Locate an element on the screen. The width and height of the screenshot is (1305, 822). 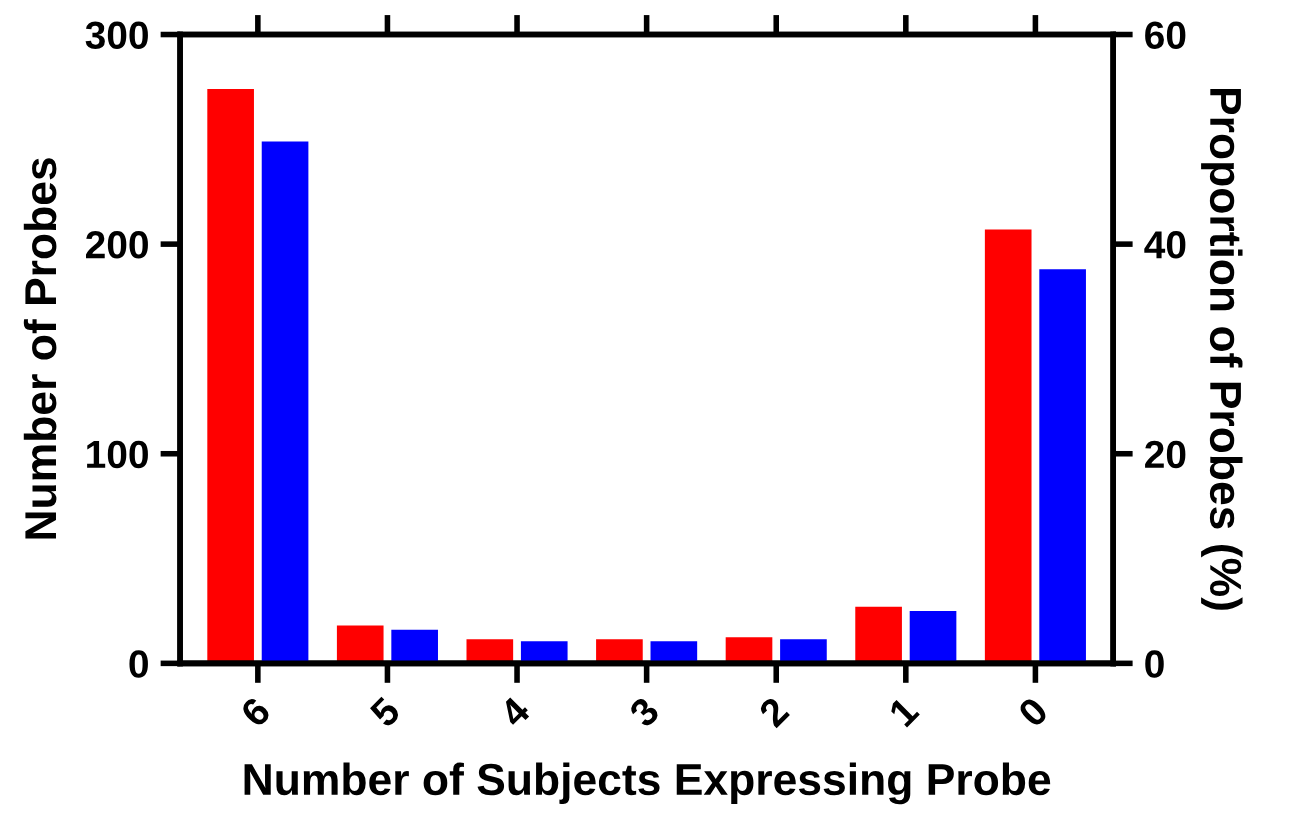
y-tick-label: 100 is located at coordinates (117, 454).